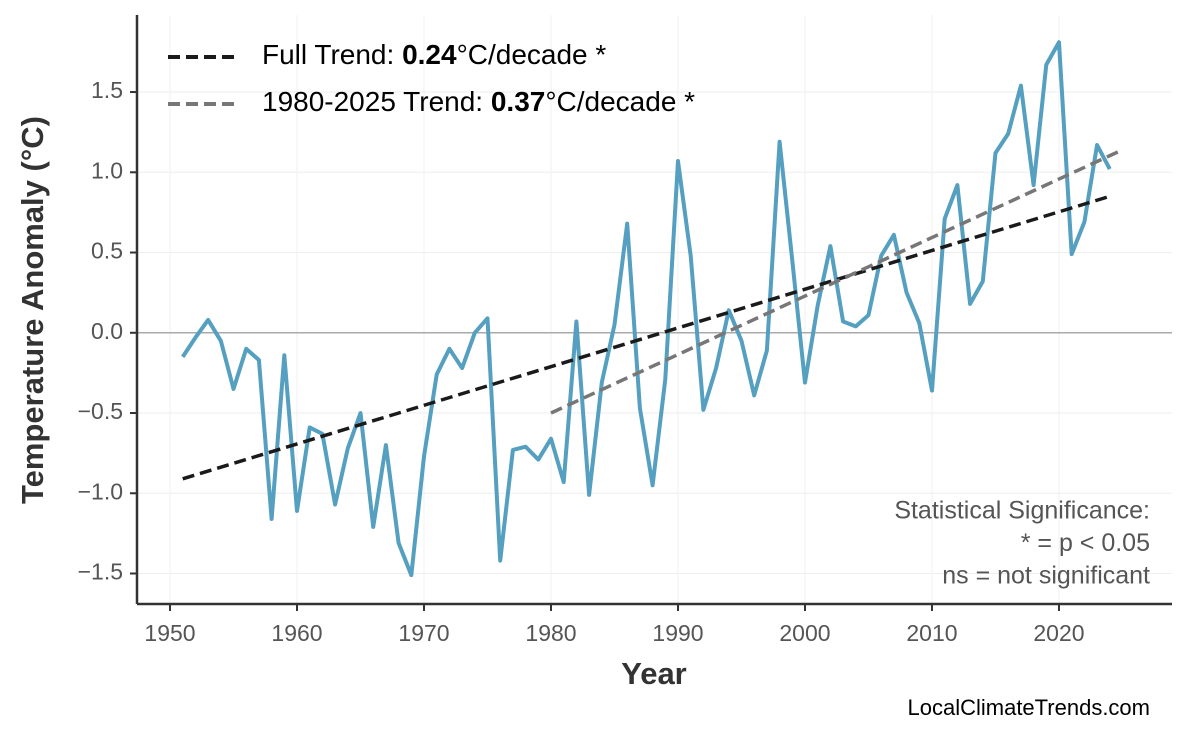 Image resolution: width=1186 pixels, height=737 pixels. Describe the element at coordinates (677, 633) in the screenshot. I see `x-tick-label: 1990` at that location.